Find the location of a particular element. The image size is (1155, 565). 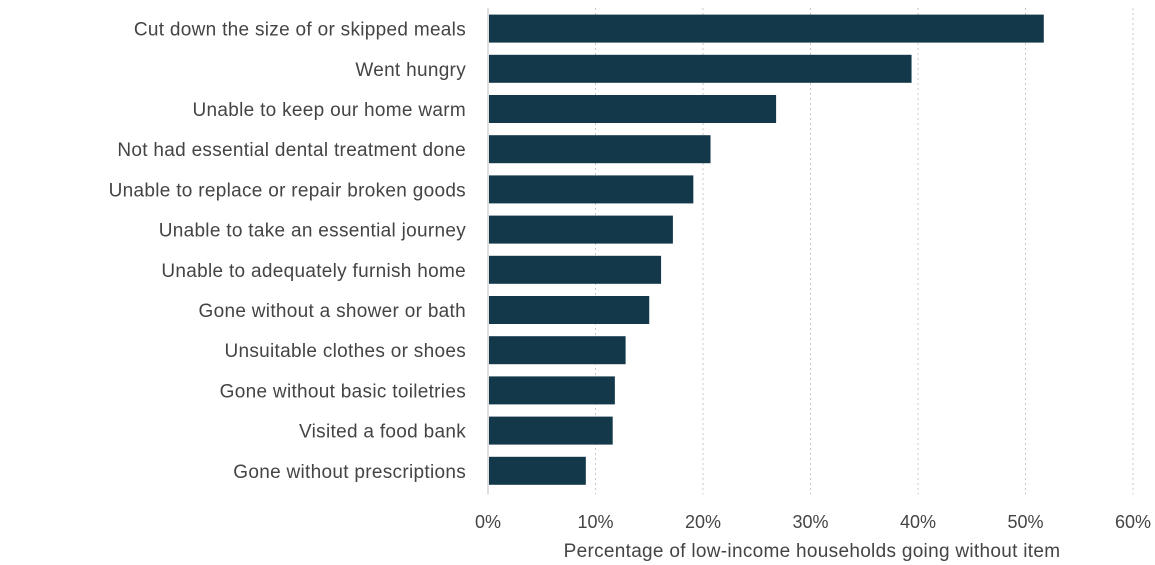

x-tick-labels: 0% 10% 20% 30% 40% 50% 60% is located at coordinates (813, 522).